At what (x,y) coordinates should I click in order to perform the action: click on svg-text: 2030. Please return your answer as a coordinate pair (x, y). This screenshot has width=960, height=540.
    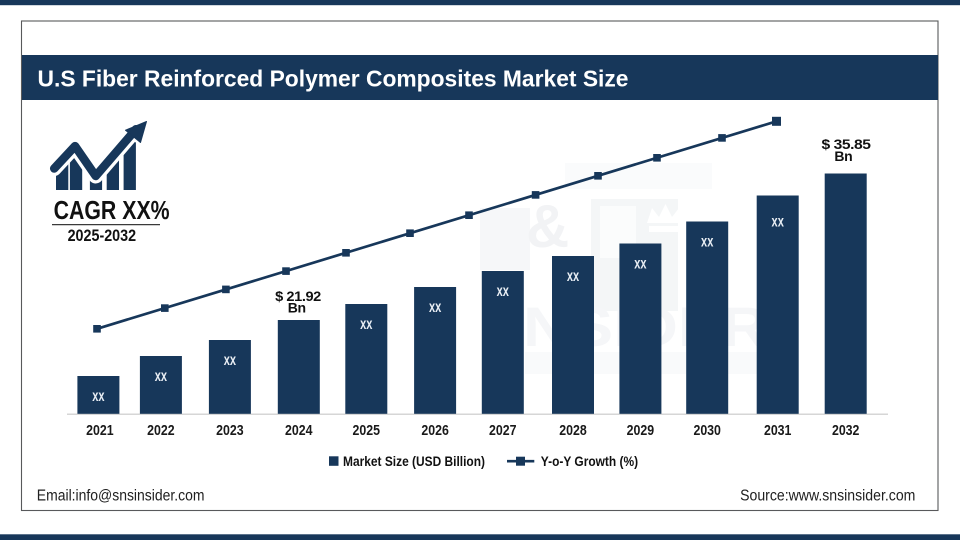
    Looking at the image, I should click on (707, 430).